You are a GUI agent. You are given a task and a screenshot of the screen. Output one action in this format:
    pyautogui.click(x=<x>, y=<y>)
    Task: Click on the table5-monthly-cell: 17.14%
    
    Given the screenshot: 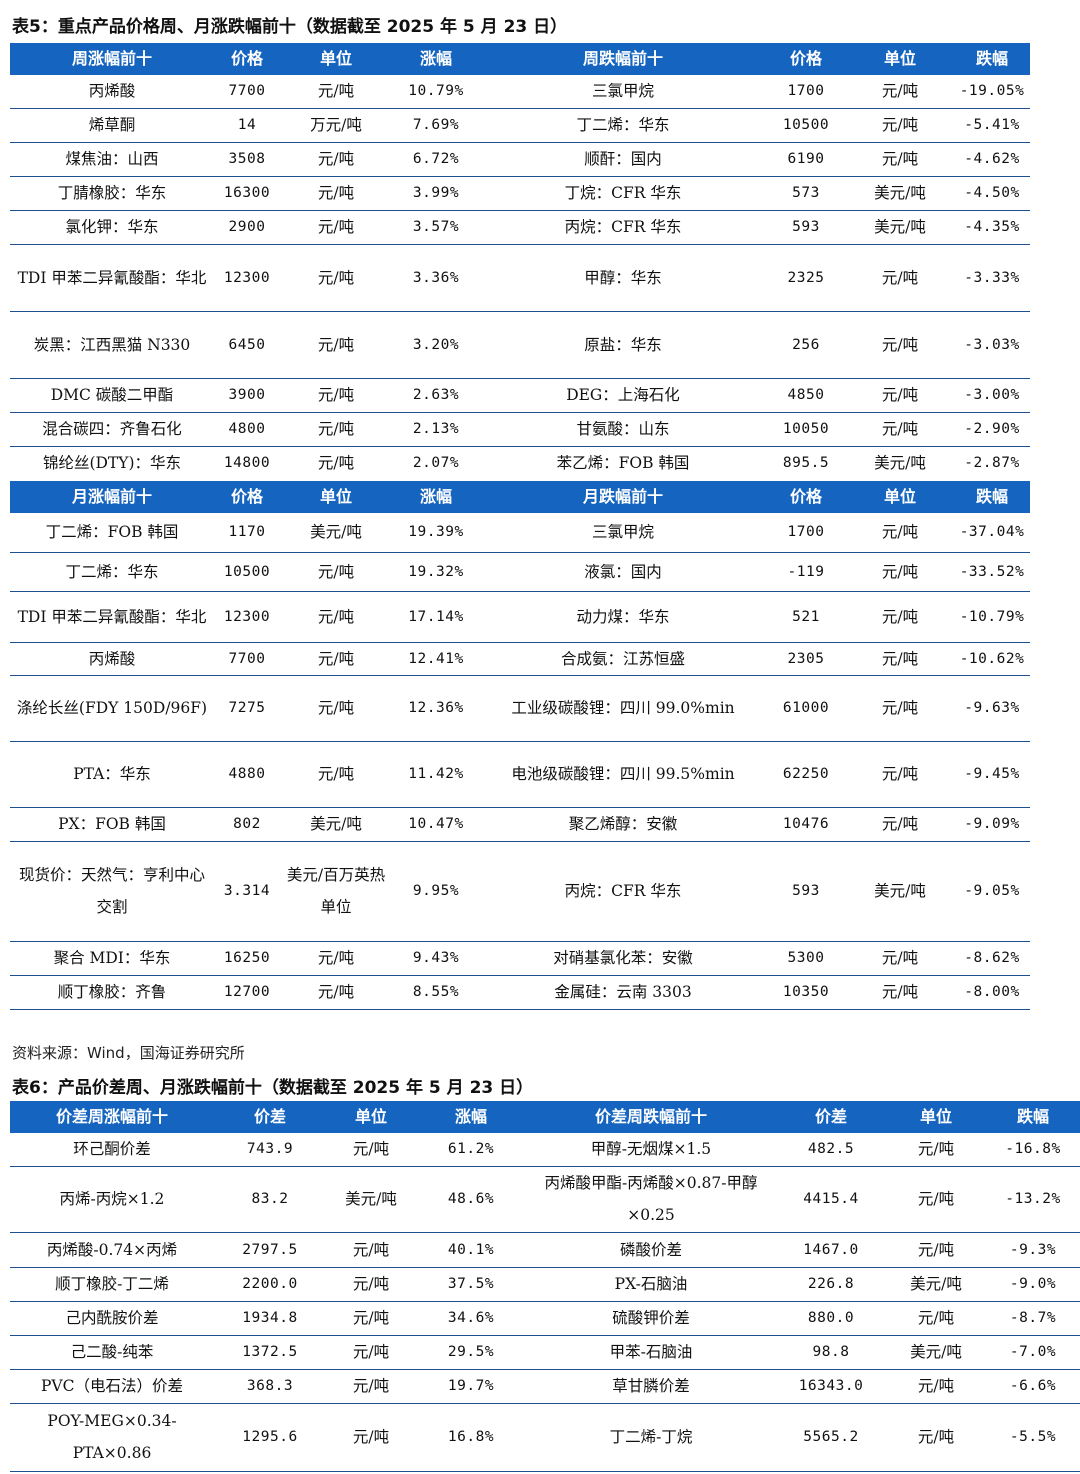 What is the action you would take?
    pyautogui.click(x=436, y=617)
    